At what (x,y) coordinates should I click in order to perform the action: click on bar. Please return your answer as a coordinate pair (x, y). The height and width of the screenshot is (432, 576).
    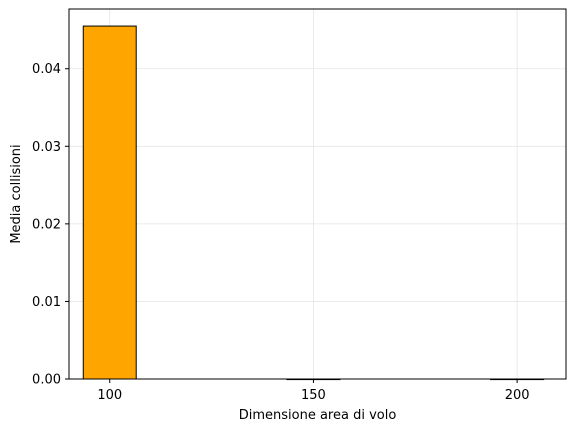
    Looking at the image, I should click on (109, 202).